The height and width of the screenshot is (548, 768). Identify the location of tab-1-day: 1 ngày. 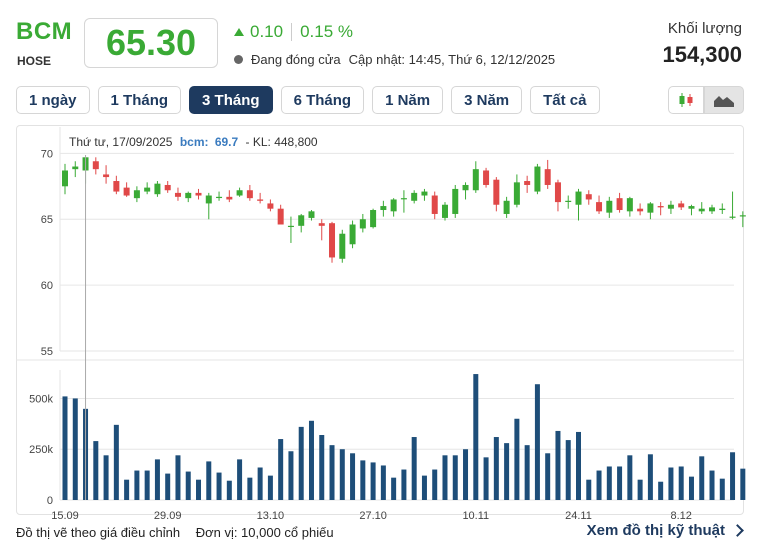
(53, 100).